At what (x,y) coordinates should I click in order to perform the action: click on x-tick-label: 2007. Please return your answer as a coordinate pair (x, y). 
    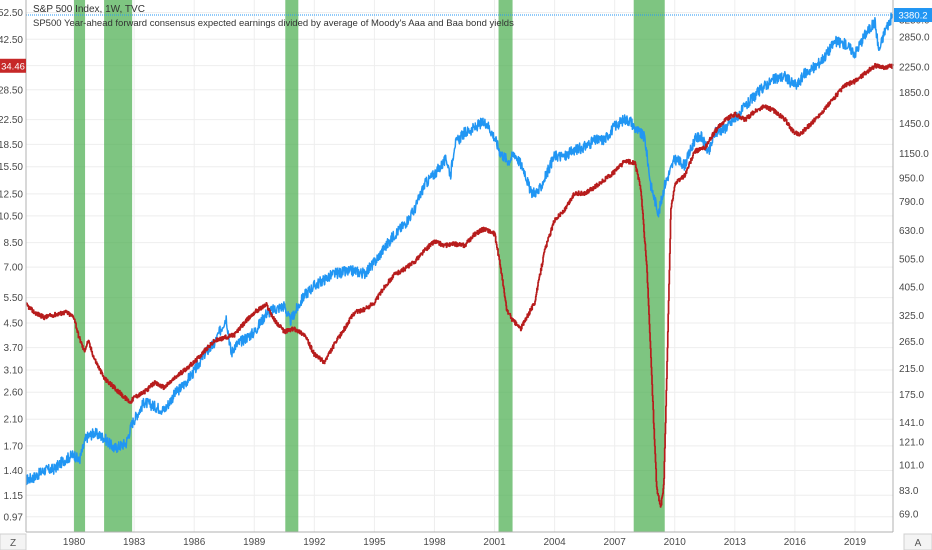
    Looking at the image, I should click on (615, 542).